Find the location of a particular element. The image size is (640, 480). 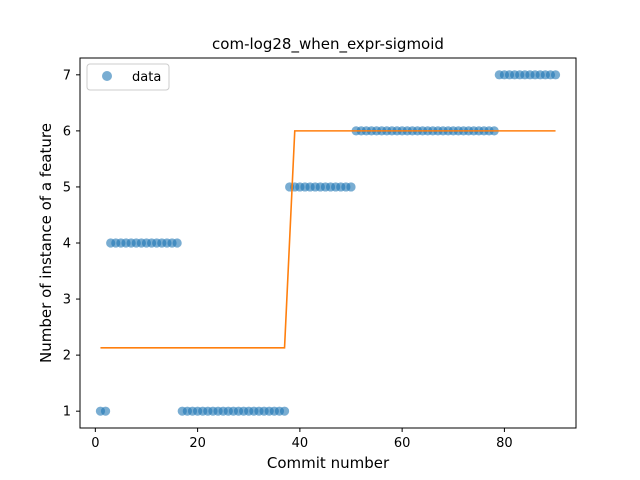

legend-box is located at coordinates (128, 77).